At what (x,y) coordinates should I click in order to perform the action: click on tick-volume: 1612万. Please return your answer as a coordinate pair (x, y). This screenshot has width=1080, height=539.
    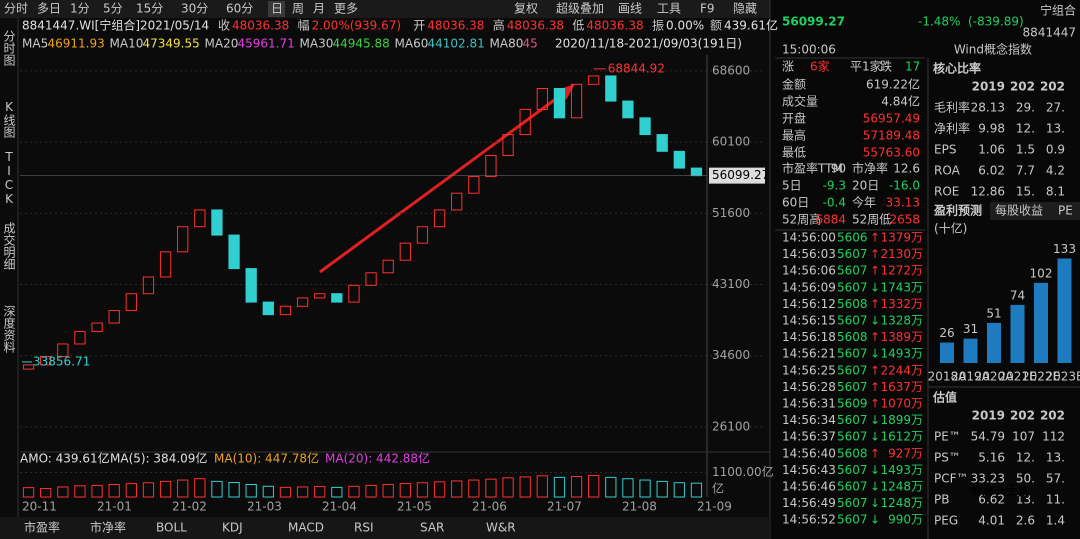
    Looking at the image, I should click on (901, 437).